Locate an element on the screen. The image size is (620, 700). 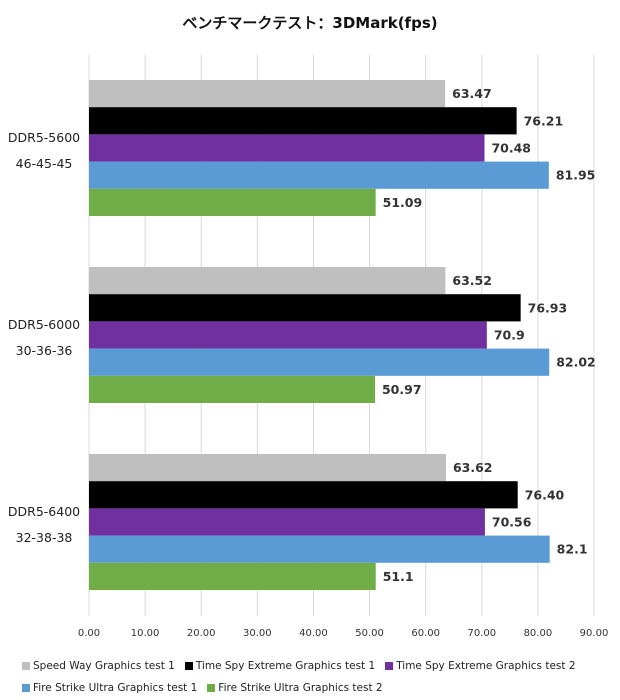
x-tick-label: 10.00 is located at coordinates (145, 633).